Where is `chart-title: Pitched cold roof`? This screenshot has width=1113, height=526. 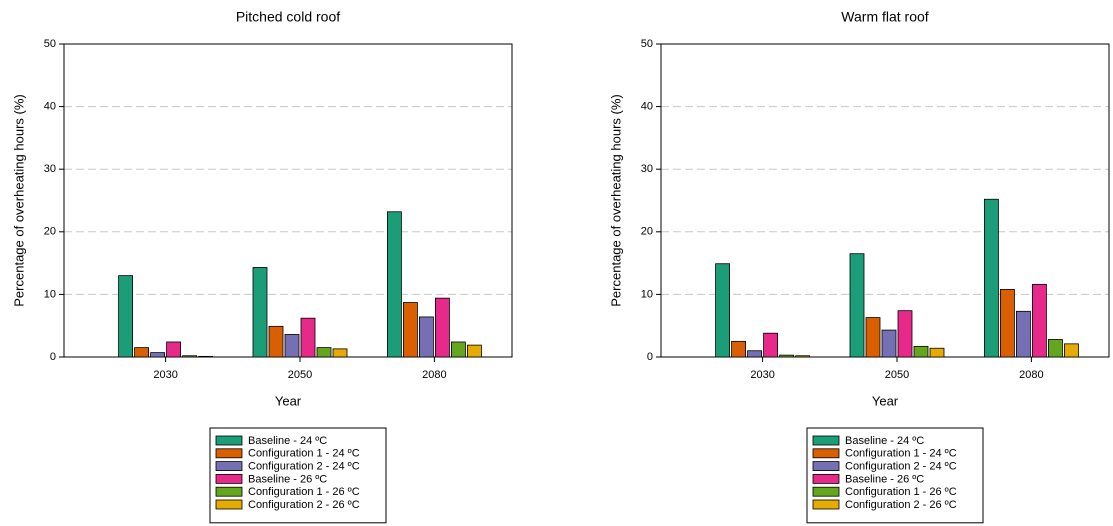 chart-title: Pitched cold roof is located at coordinates (288, 17).